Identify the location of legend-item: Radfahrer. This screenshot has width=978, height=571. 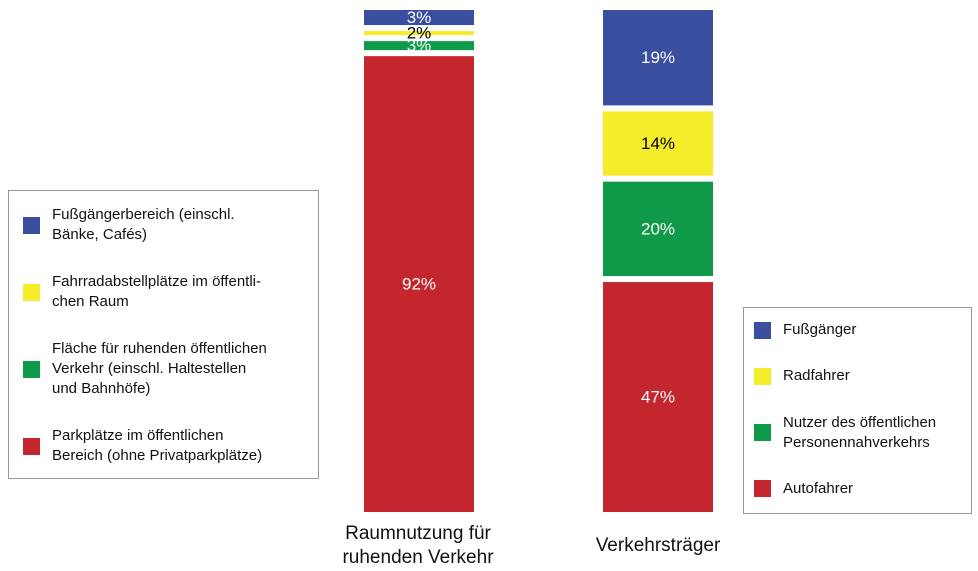
(857, 376).